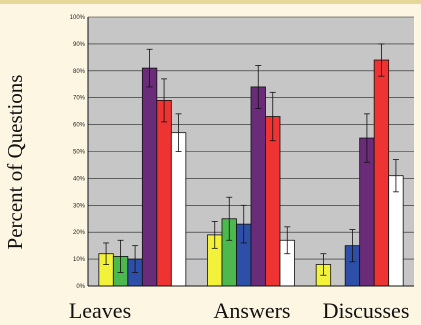 This screenshot has height=325, width=421. Describe the element at coordinates (80, 287) in the screenshot. I see `y-tick-label: 0%` at that location.